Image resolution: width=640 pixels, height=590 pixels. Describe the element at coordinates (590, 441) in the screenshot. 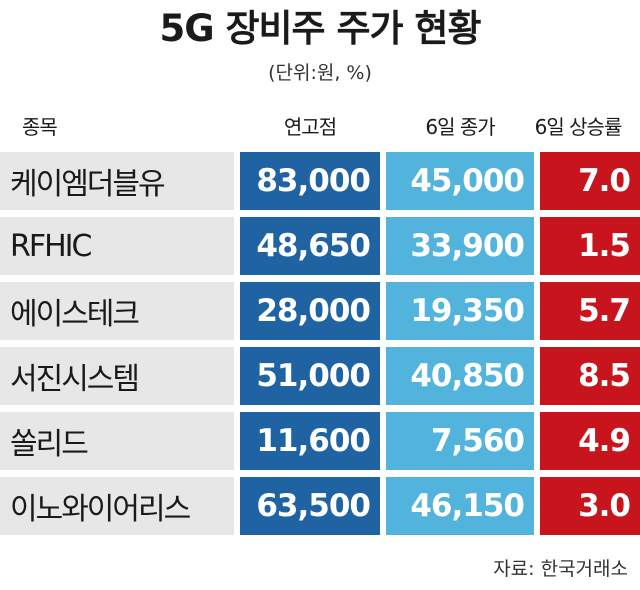

I see `rise-rate-cell: 4.9` at that location.